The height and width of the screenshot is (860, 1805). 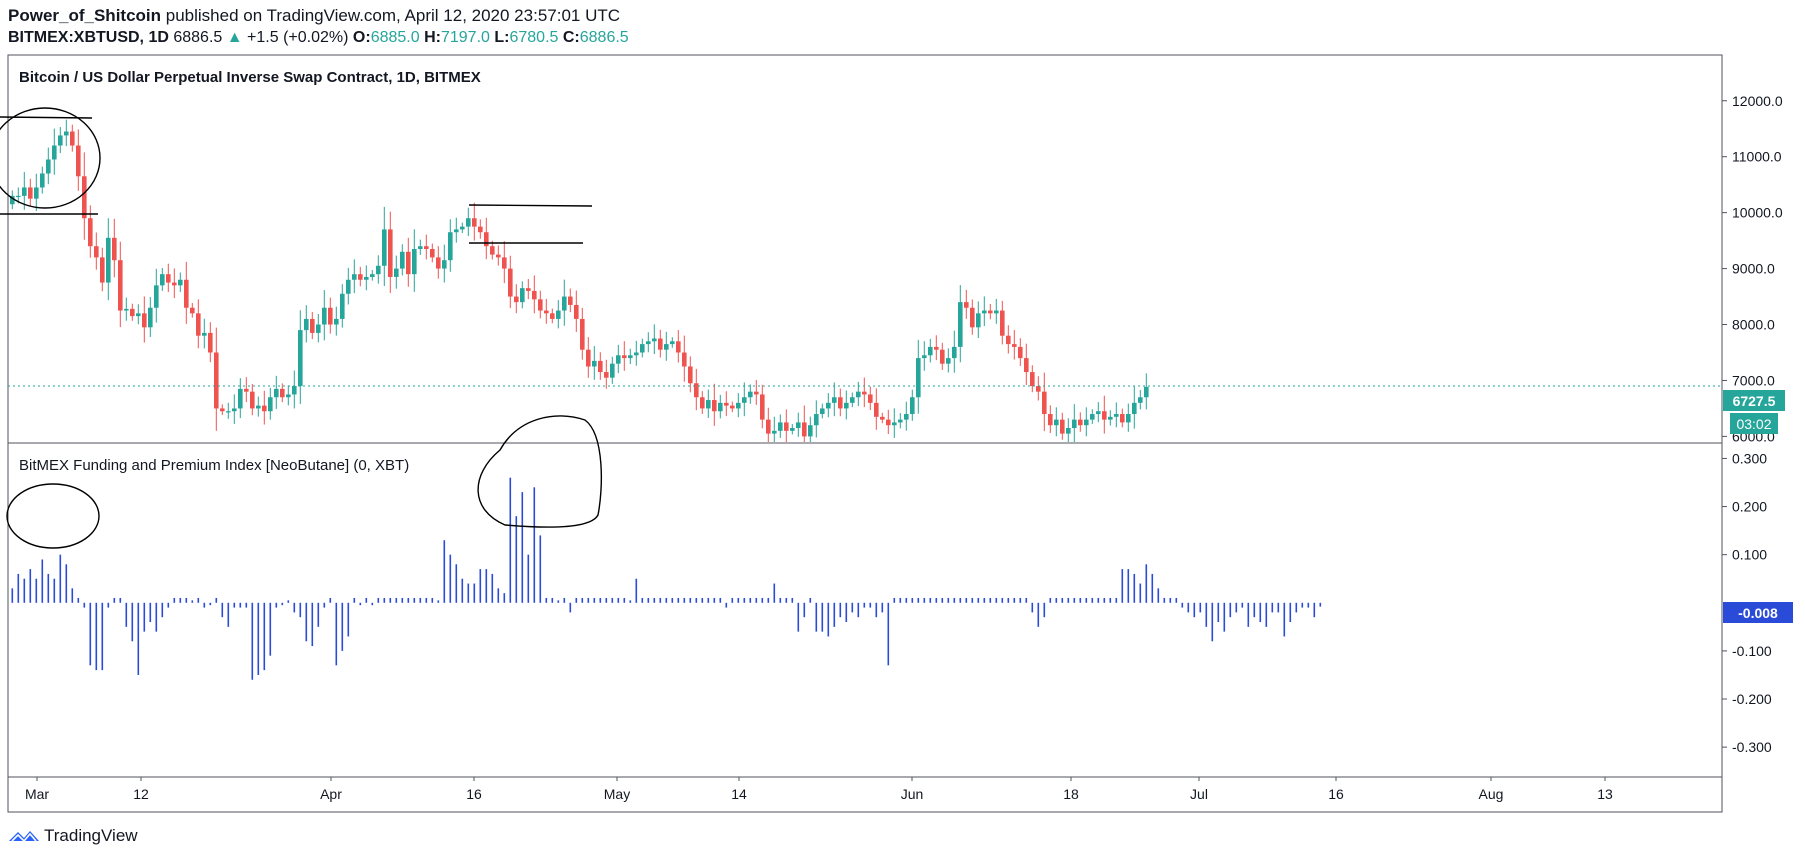 I want to click on indicator-value-tag-text: -0.008, so click(x=1758, y=613).